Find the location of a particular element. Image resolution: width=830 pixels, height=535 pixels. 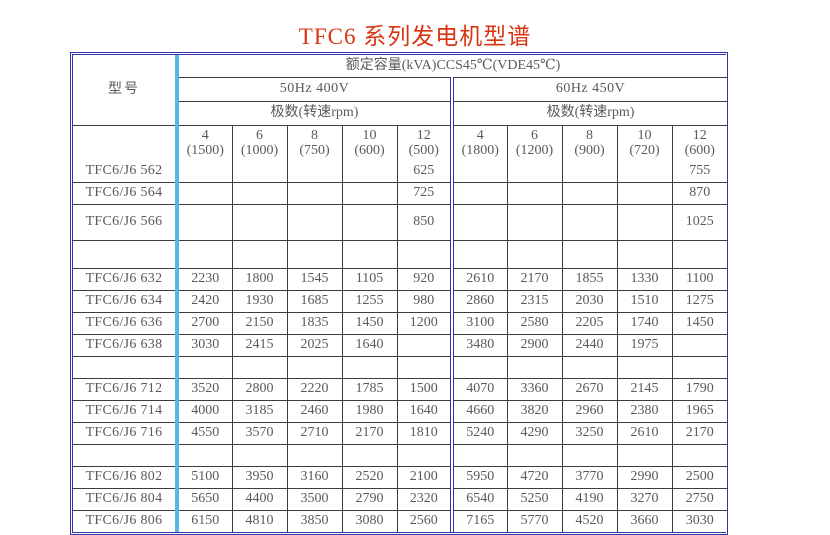

pole-col-4: 12 (500) is located at coordinates (425, 143).